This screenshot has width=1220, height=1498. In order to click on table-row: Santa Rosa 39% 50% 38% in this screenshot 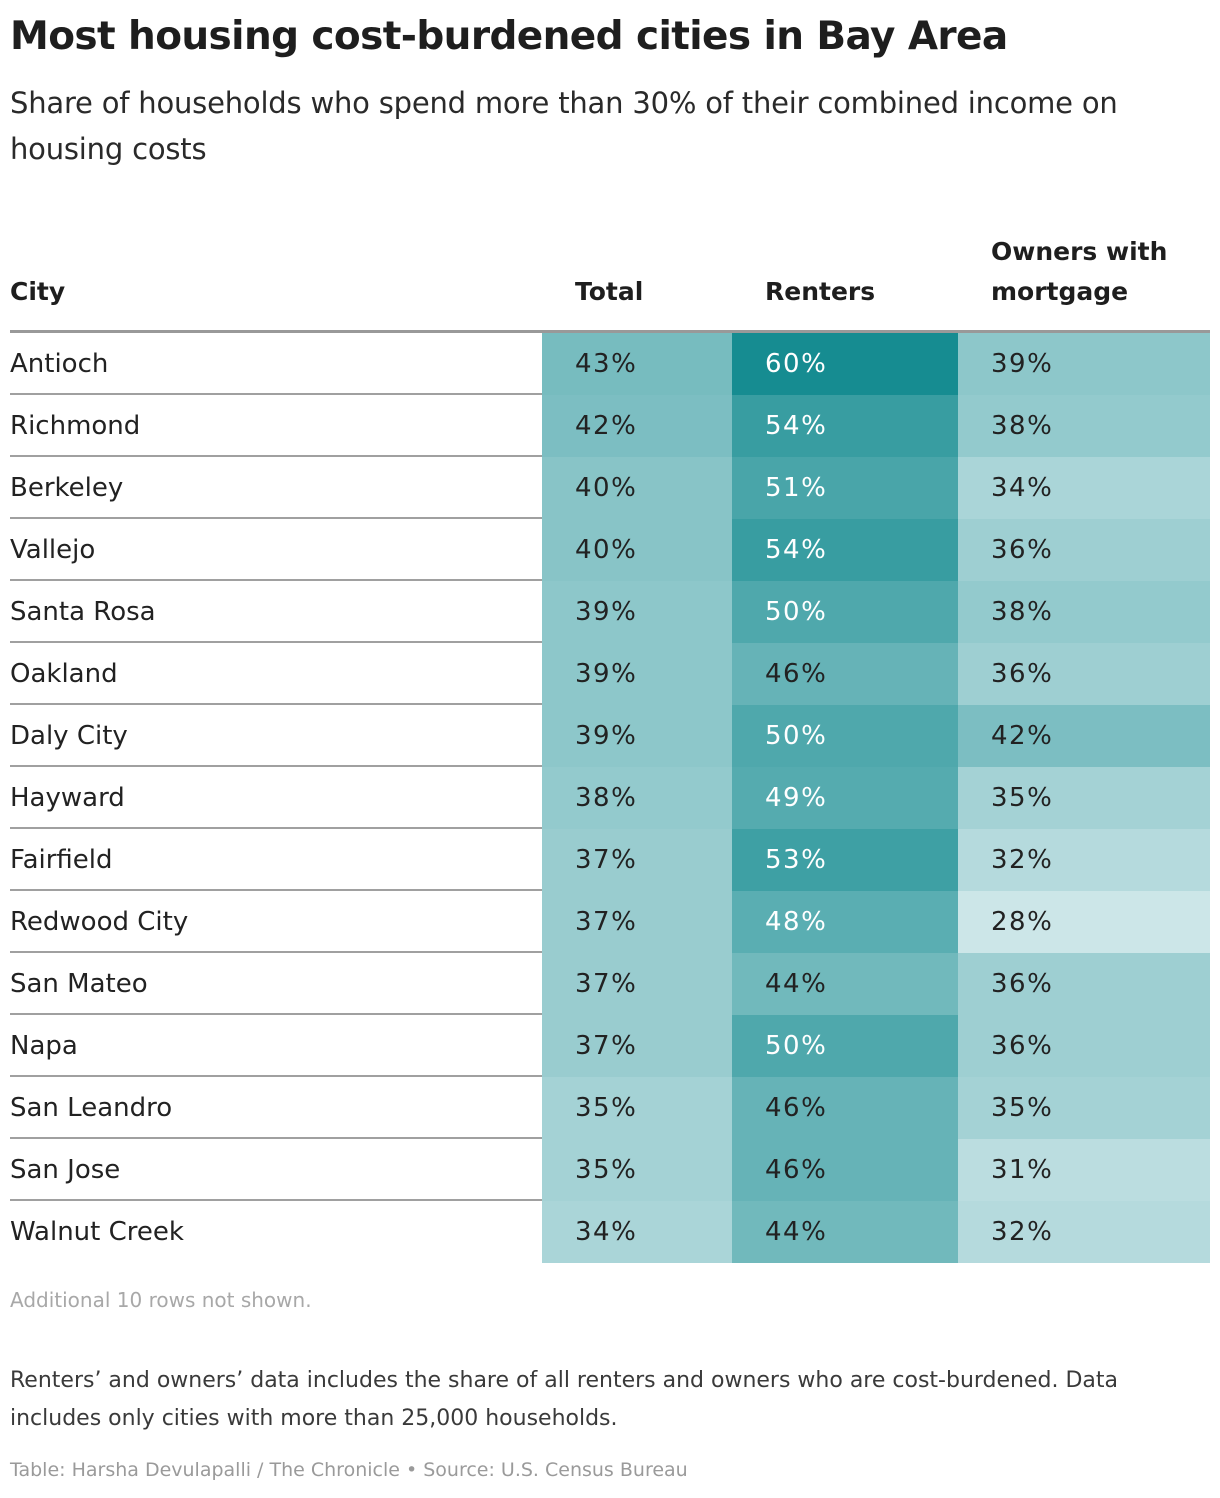, I will do `click(610, 612)`.